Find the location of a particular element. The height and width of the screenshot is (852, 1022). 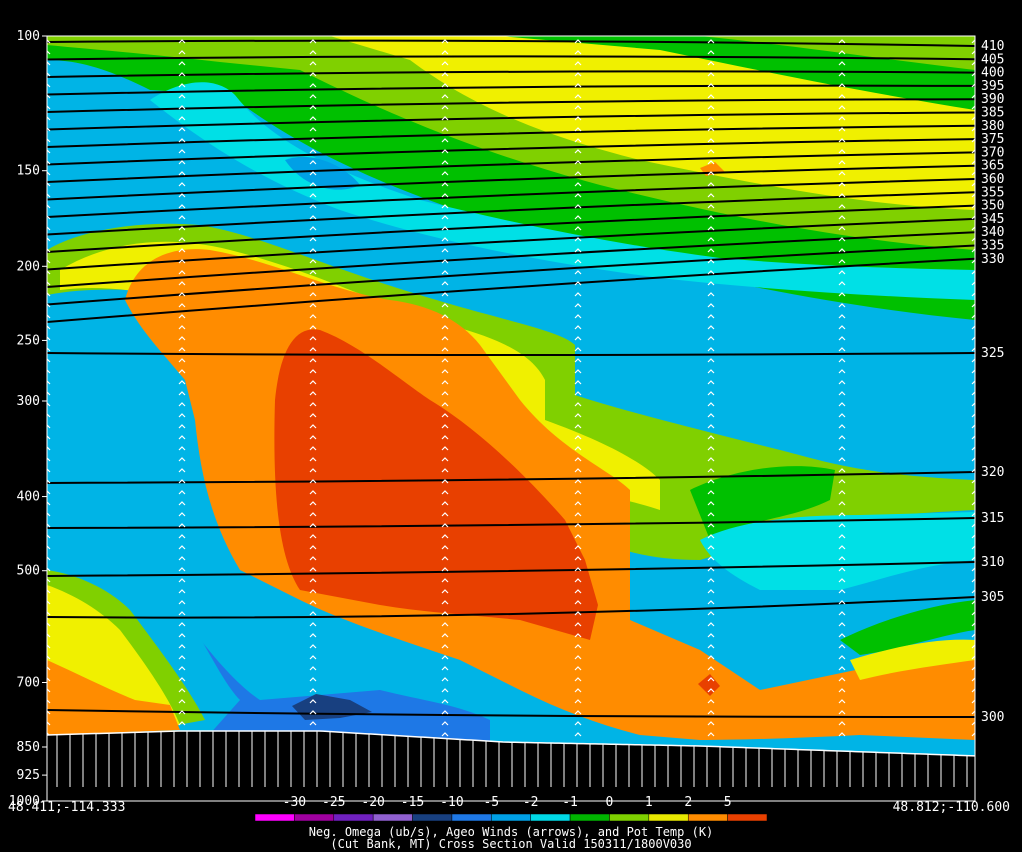

colorbar-label: 5 is located at coordinates (728, 802).